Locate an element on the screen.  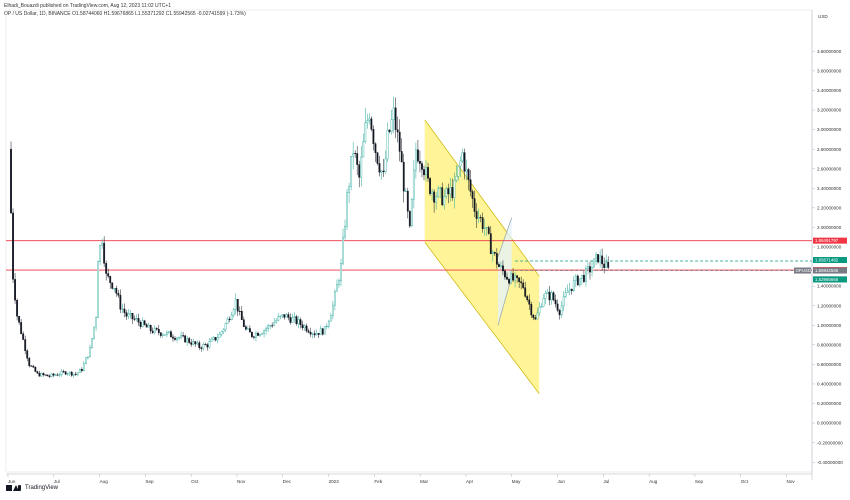
x-tick-label: Jul is located at coordinates (606, 481).